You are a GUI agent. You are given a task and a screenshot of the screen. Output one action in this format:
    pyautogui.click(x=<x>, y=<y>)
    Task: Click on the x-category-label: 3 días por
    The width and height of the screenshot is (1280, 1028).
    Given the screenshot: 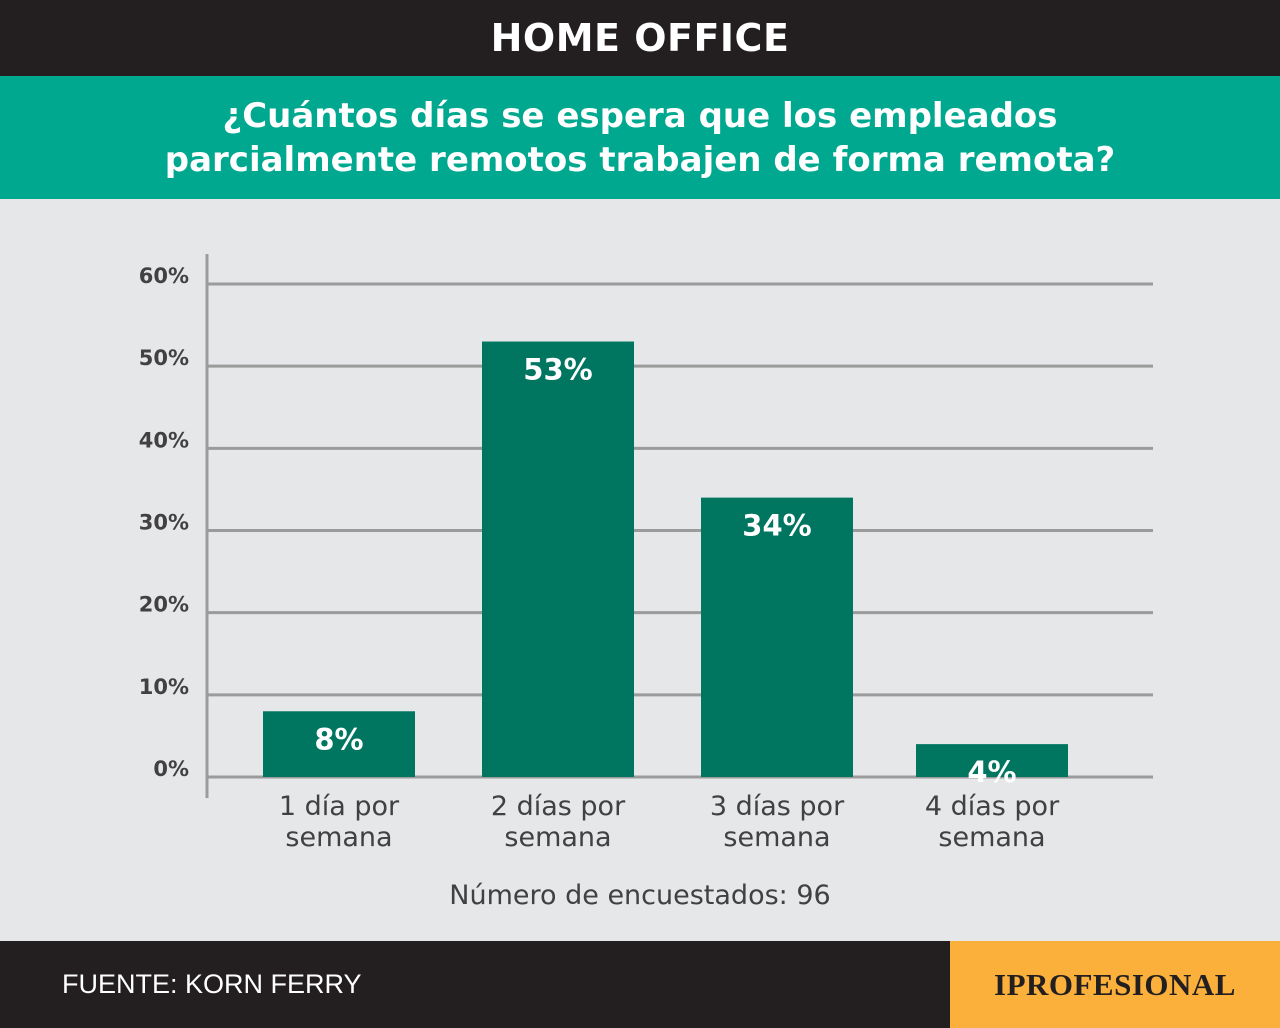 What is the action you would take?
    pyautogui.click(x=777, y=806)
    